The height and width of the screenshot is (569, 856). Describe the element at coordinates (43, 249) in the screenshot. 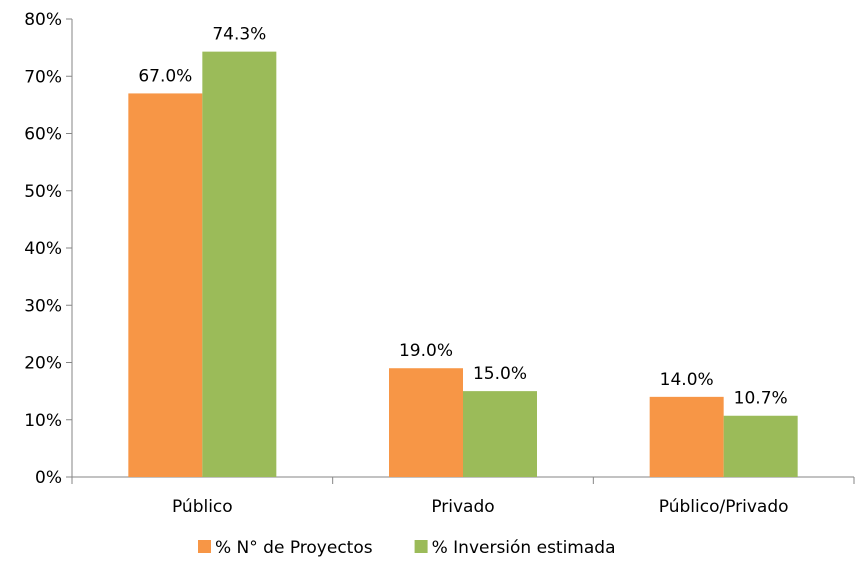

I see `y-tick-label: 40%` at that location.